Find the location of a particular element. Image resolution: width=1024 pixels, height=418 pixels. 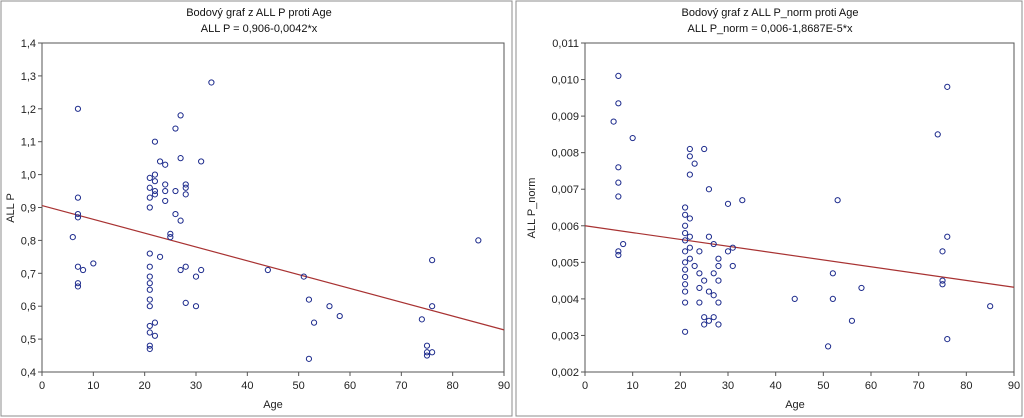

x-tick-label: 60 is located at coordinates (350, 386).